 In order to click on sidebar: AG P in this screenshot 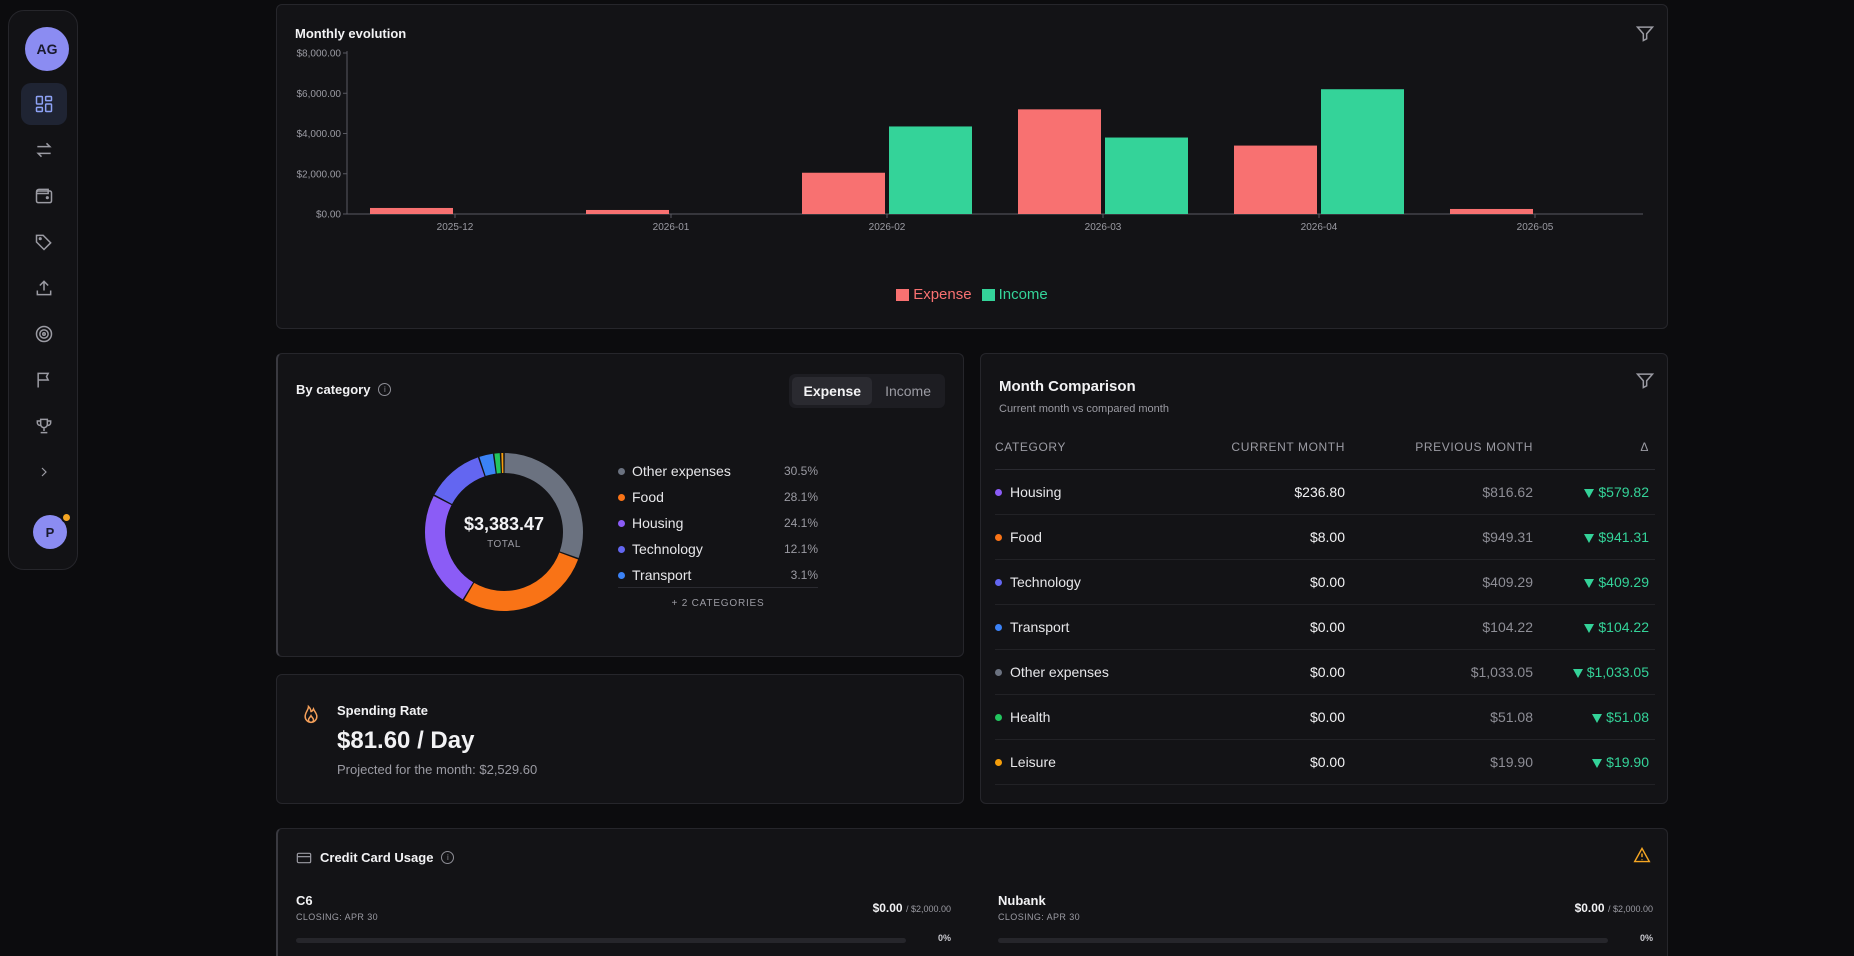, I will do `click(43, 290)`.